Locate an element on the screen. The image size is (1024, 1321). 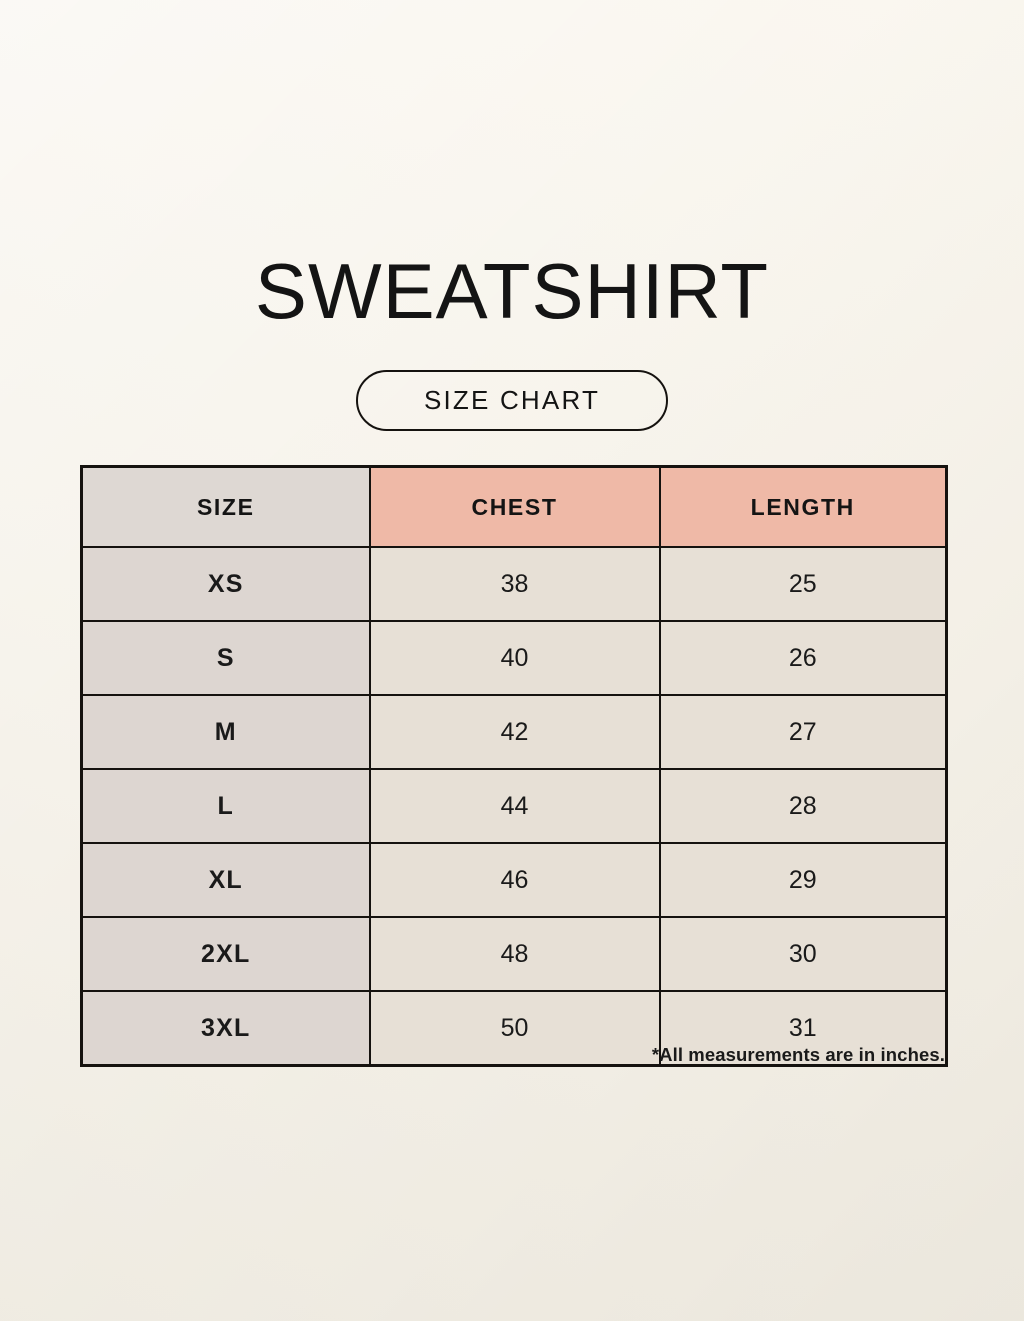
table-header: SIZE CHEST LENGTH is located at coordinates (514, 506).